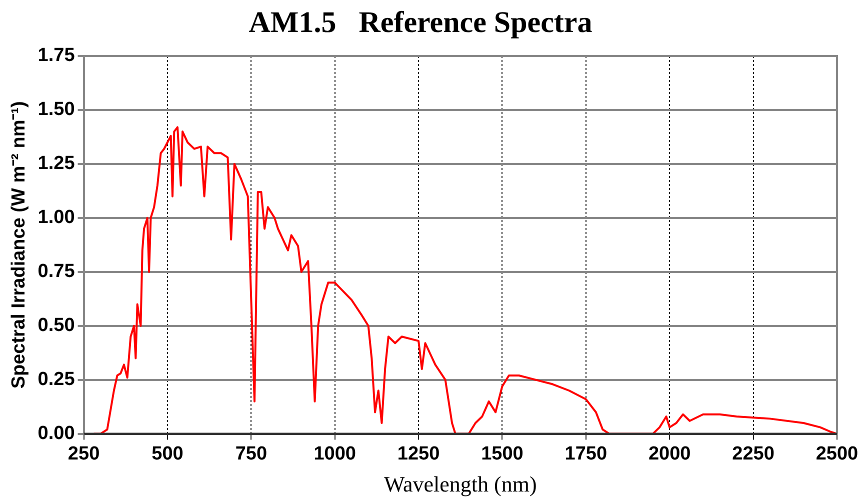 This screenshot has height=503, width=863. What do you see at coordinates (57, 55) in the screenshot?
I see `y-tick-label: 1.75` at bounding box center [57, 55].